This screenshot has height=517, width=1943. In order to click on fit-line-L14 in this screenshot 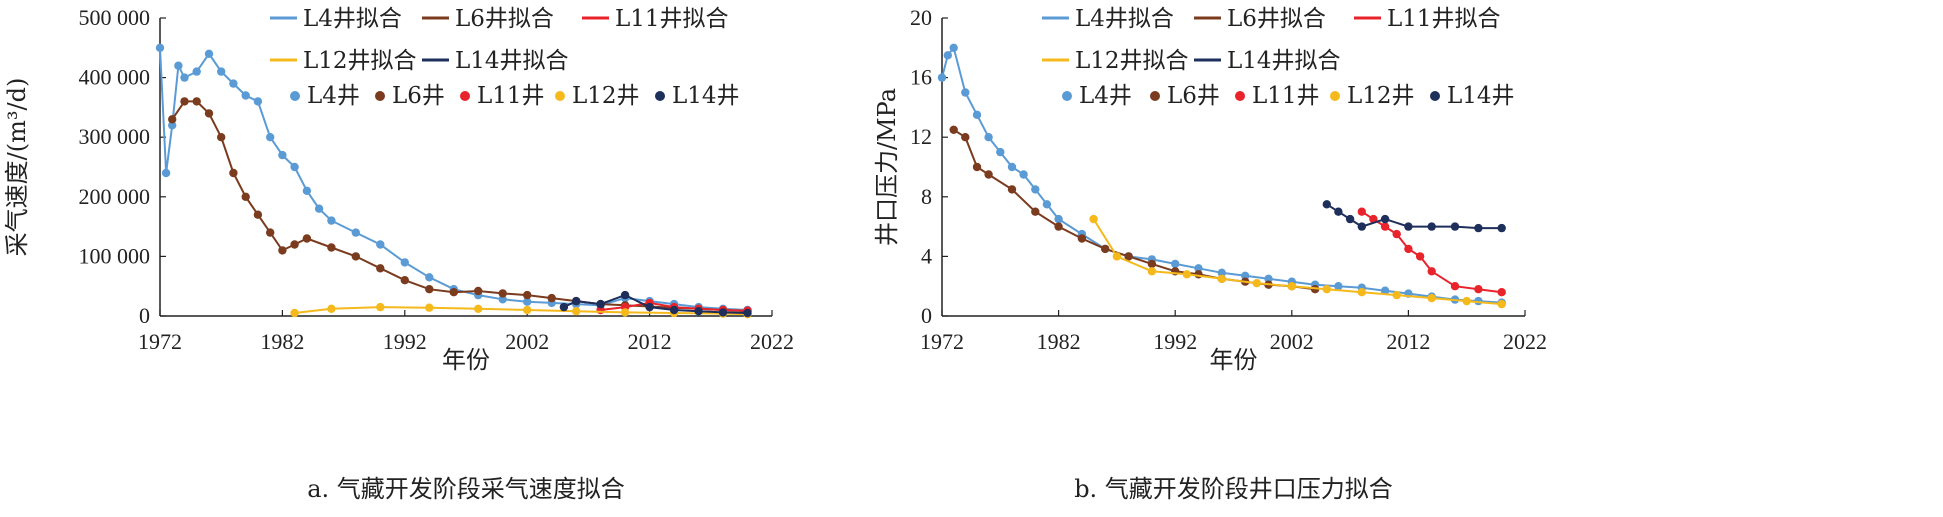, I will do `click(1414, 216)`.